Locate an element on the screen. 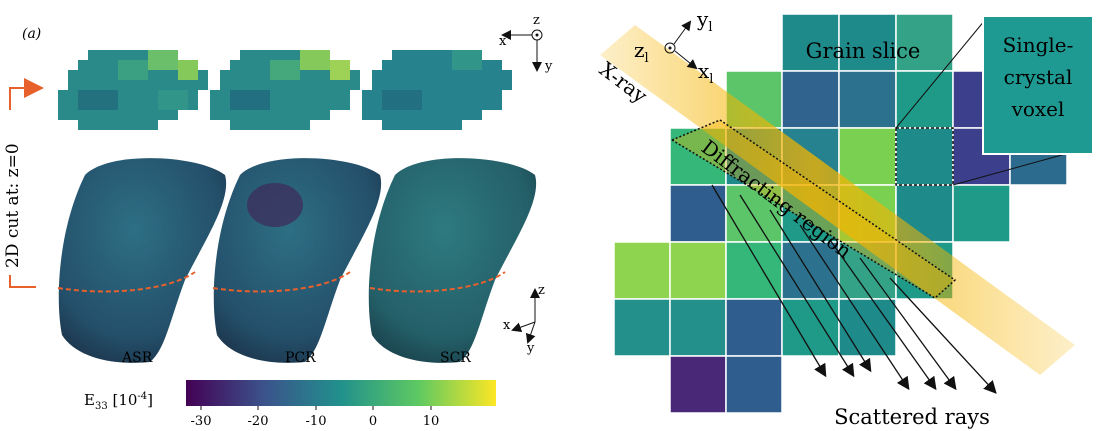 Image resolution: width=1104 pixels, height=431 pixels. colorbar: E33 [10-4] -30 -20 -10 0 10 is located at coordinates (290, 404).